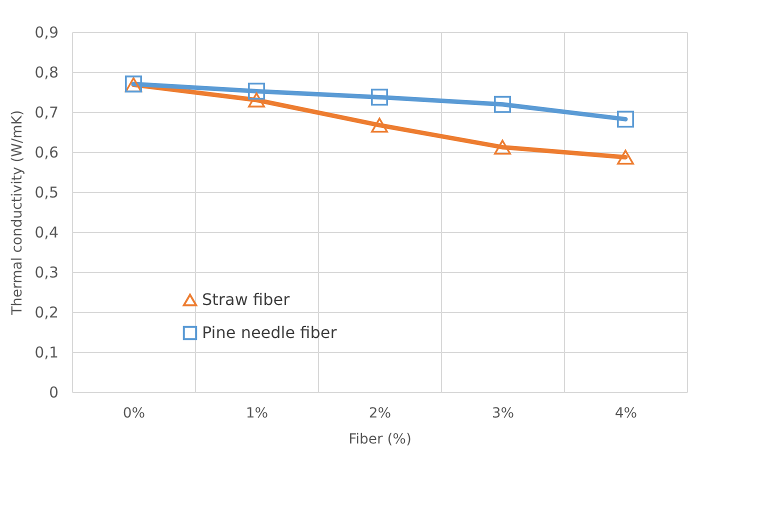 This screenshot has height=508, width=780. What do you see at coordinates (380, 414) in the screenshot?
I see `x-tick-label: 2%` at bounding box center [380, 414].